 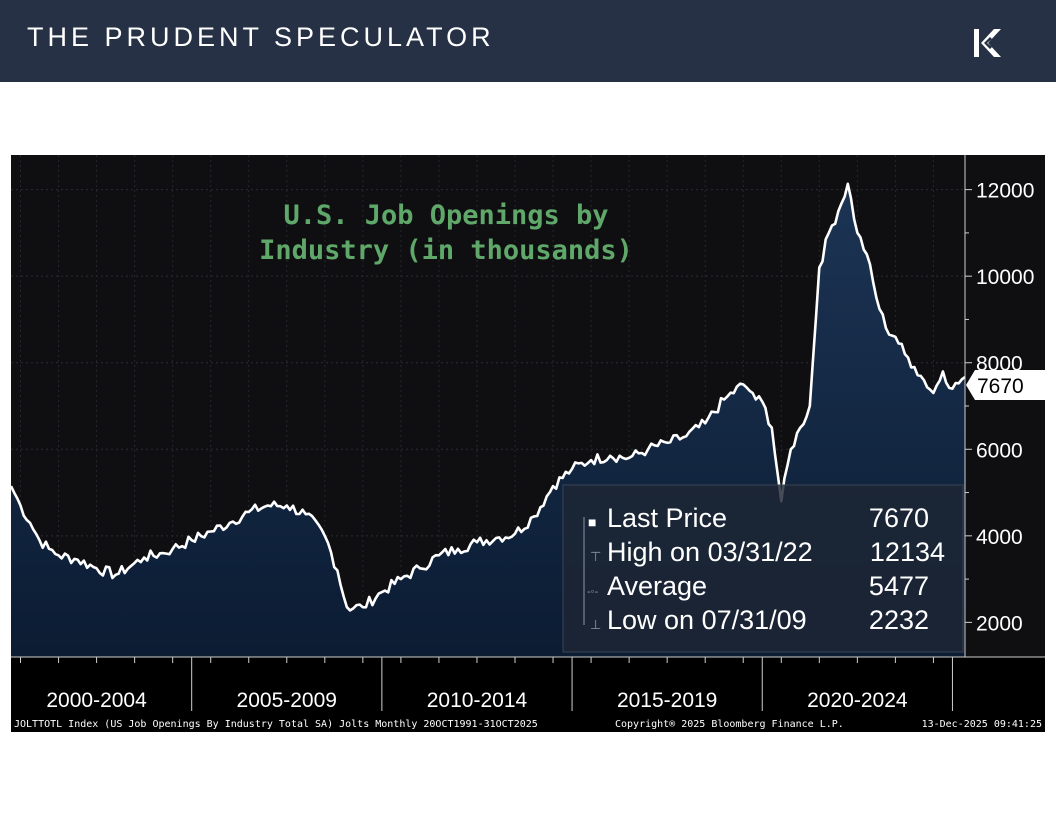 I want to click on x-period-label-2015-2019: 2015-2019, so click(x=667, y=700).